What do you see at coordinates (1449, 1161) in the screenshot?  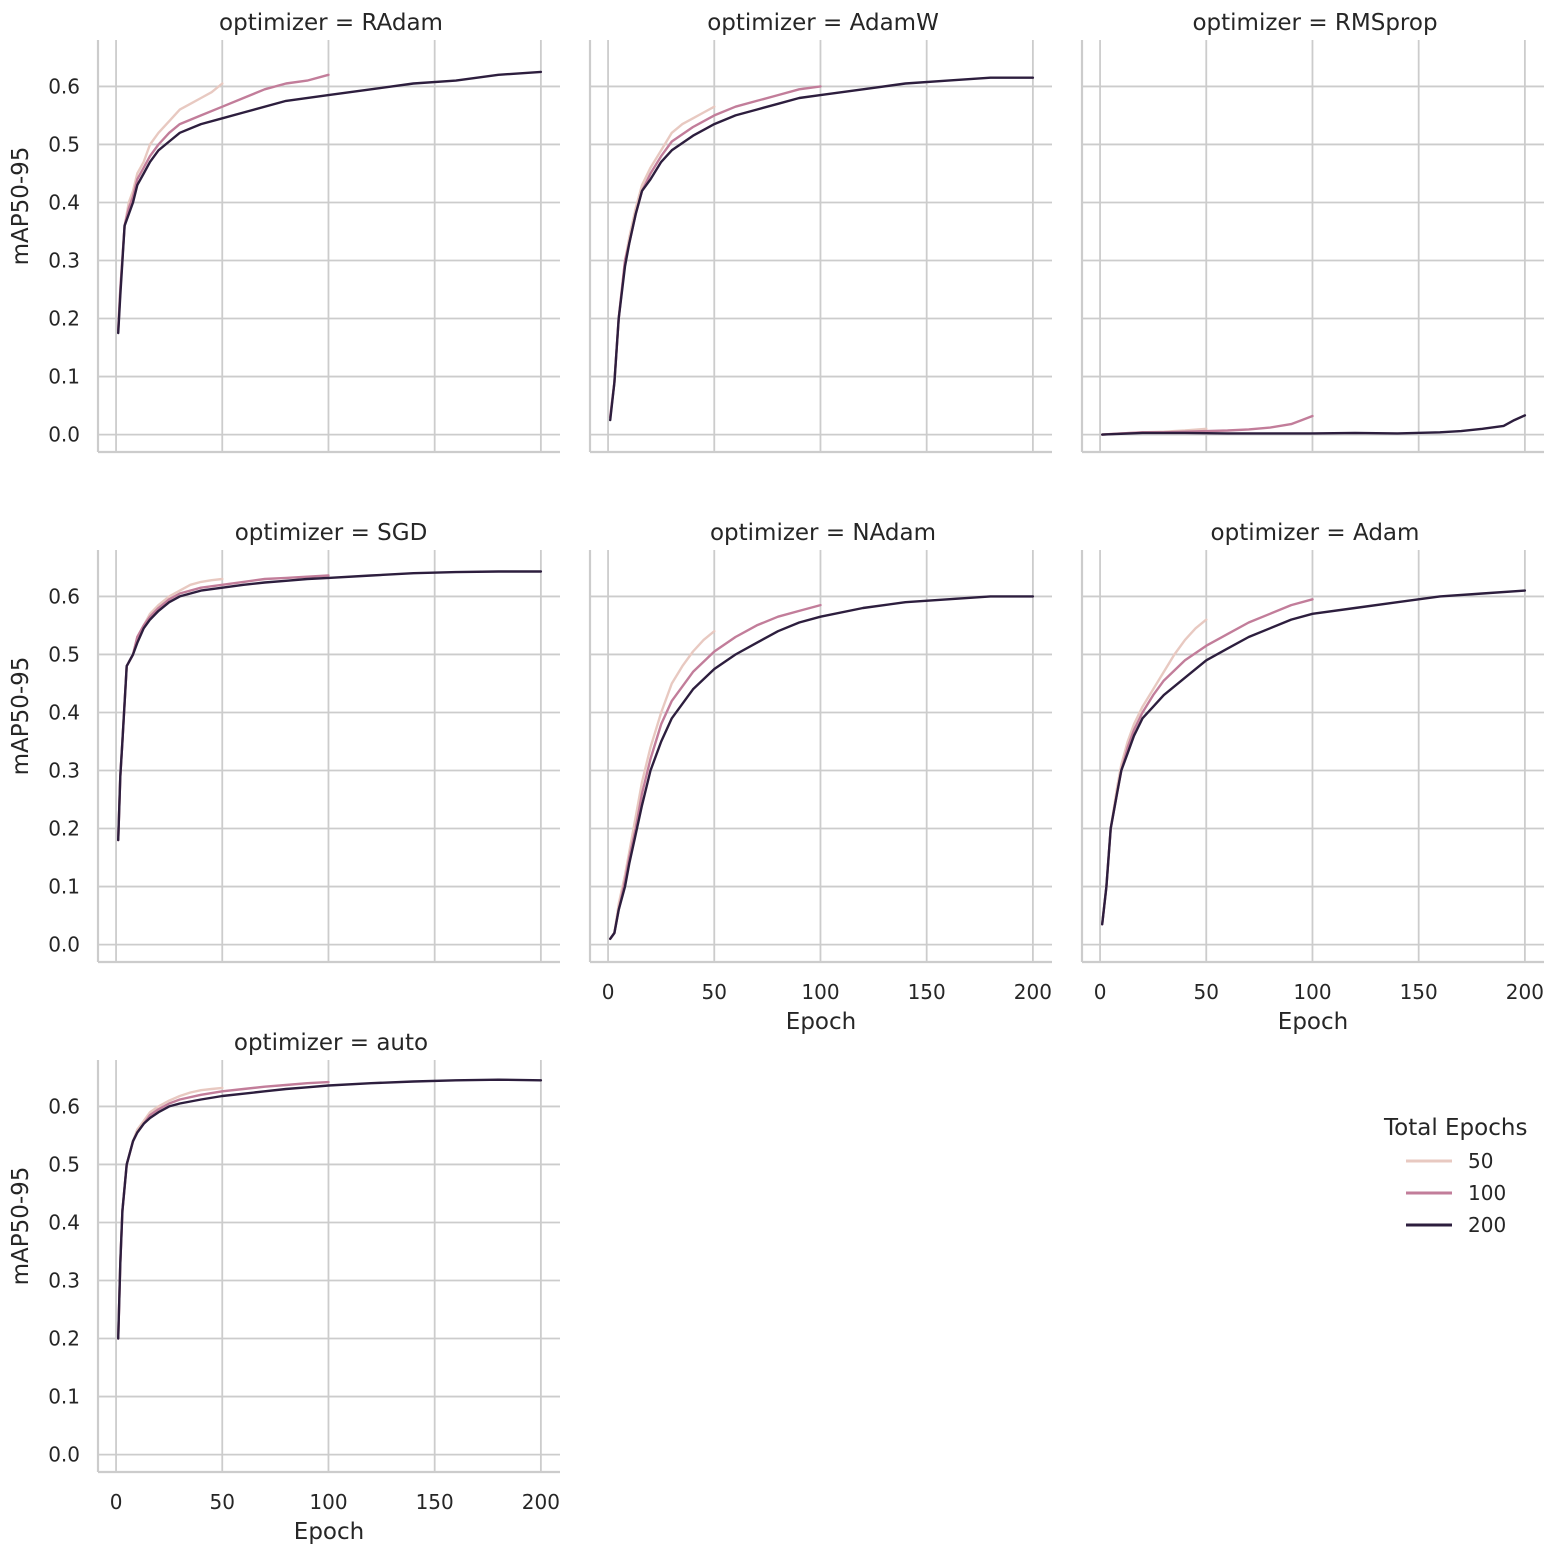 I see `legend-entry-50: 50` at bounding box center [1449, 1161].